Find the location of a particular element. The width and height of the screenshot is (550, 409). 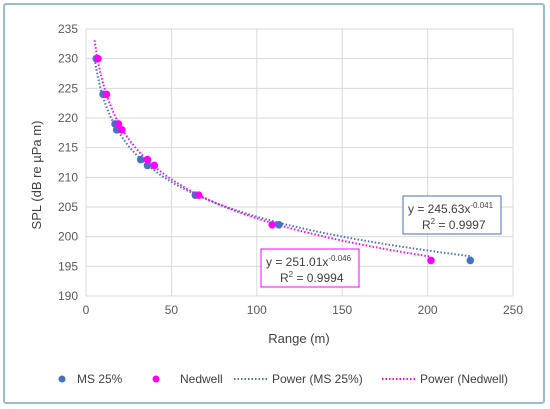

y-tick-label: 200 is located at coordinates (68, 237).